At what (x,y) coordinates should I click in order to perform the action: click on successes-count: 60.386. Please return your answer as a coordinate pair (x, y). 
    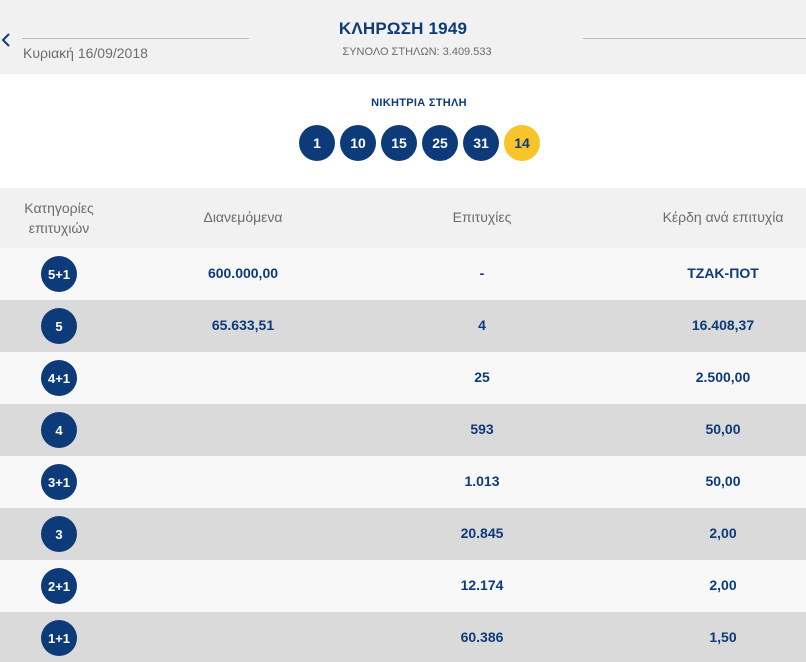
    Looking at the image, I should click on (482, 637).